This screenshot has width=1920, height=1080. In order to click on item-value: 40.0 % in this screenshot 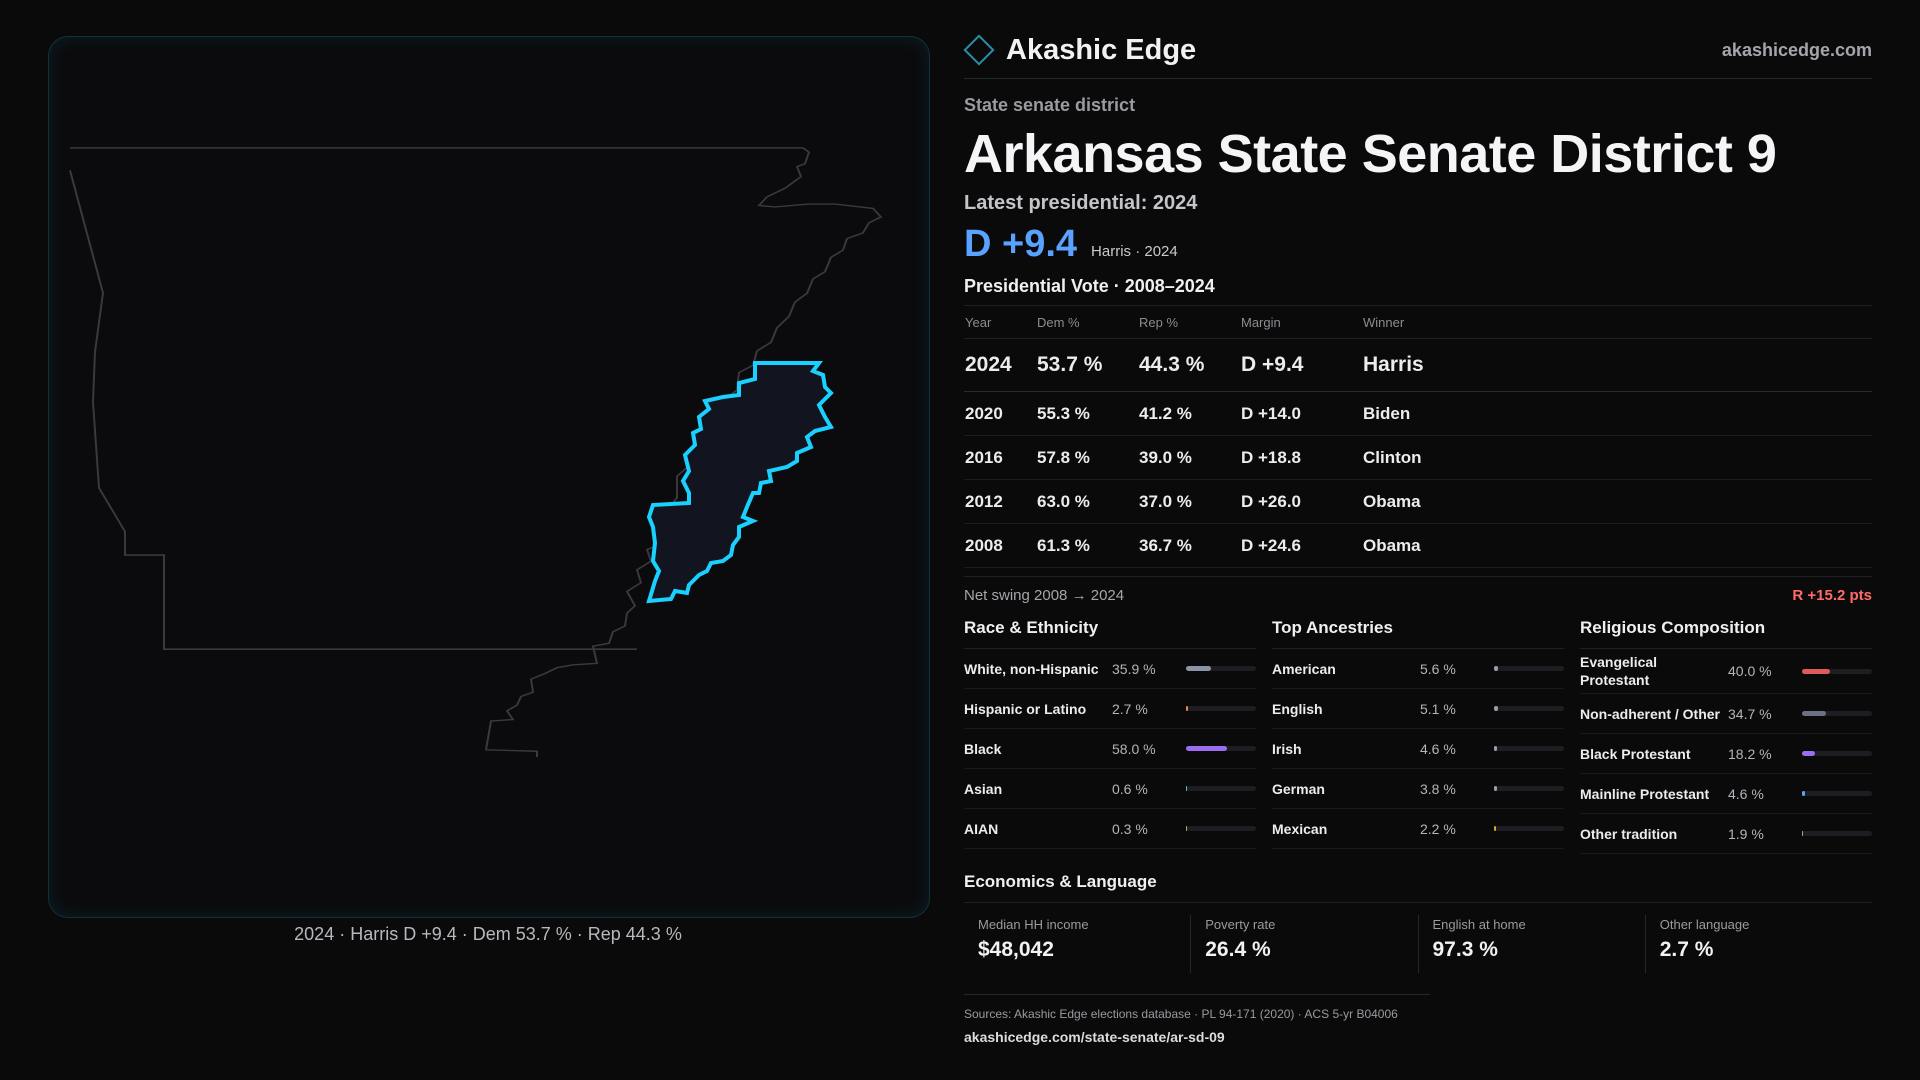, I will do `click(1750, 671)`.